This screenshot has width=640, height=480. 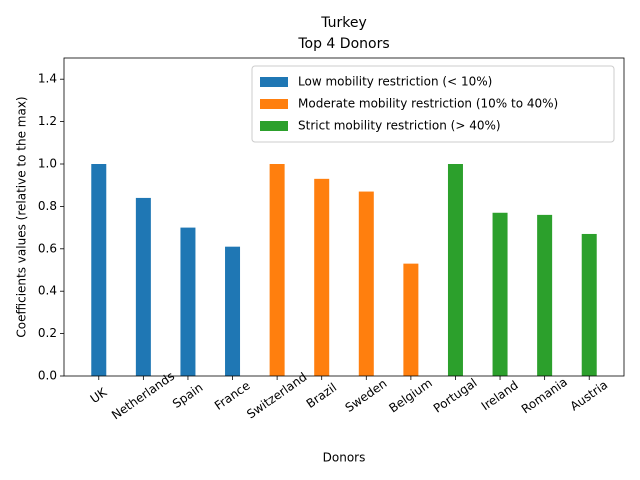 I want to click on legend-box, so click(x=433, y=104).